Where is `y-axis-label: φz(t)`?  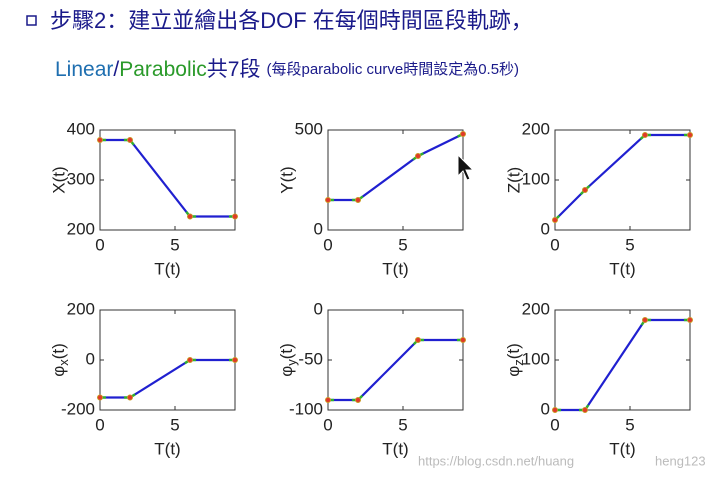 y-axis-label: φz(t) is located at coordinates (515, 360).